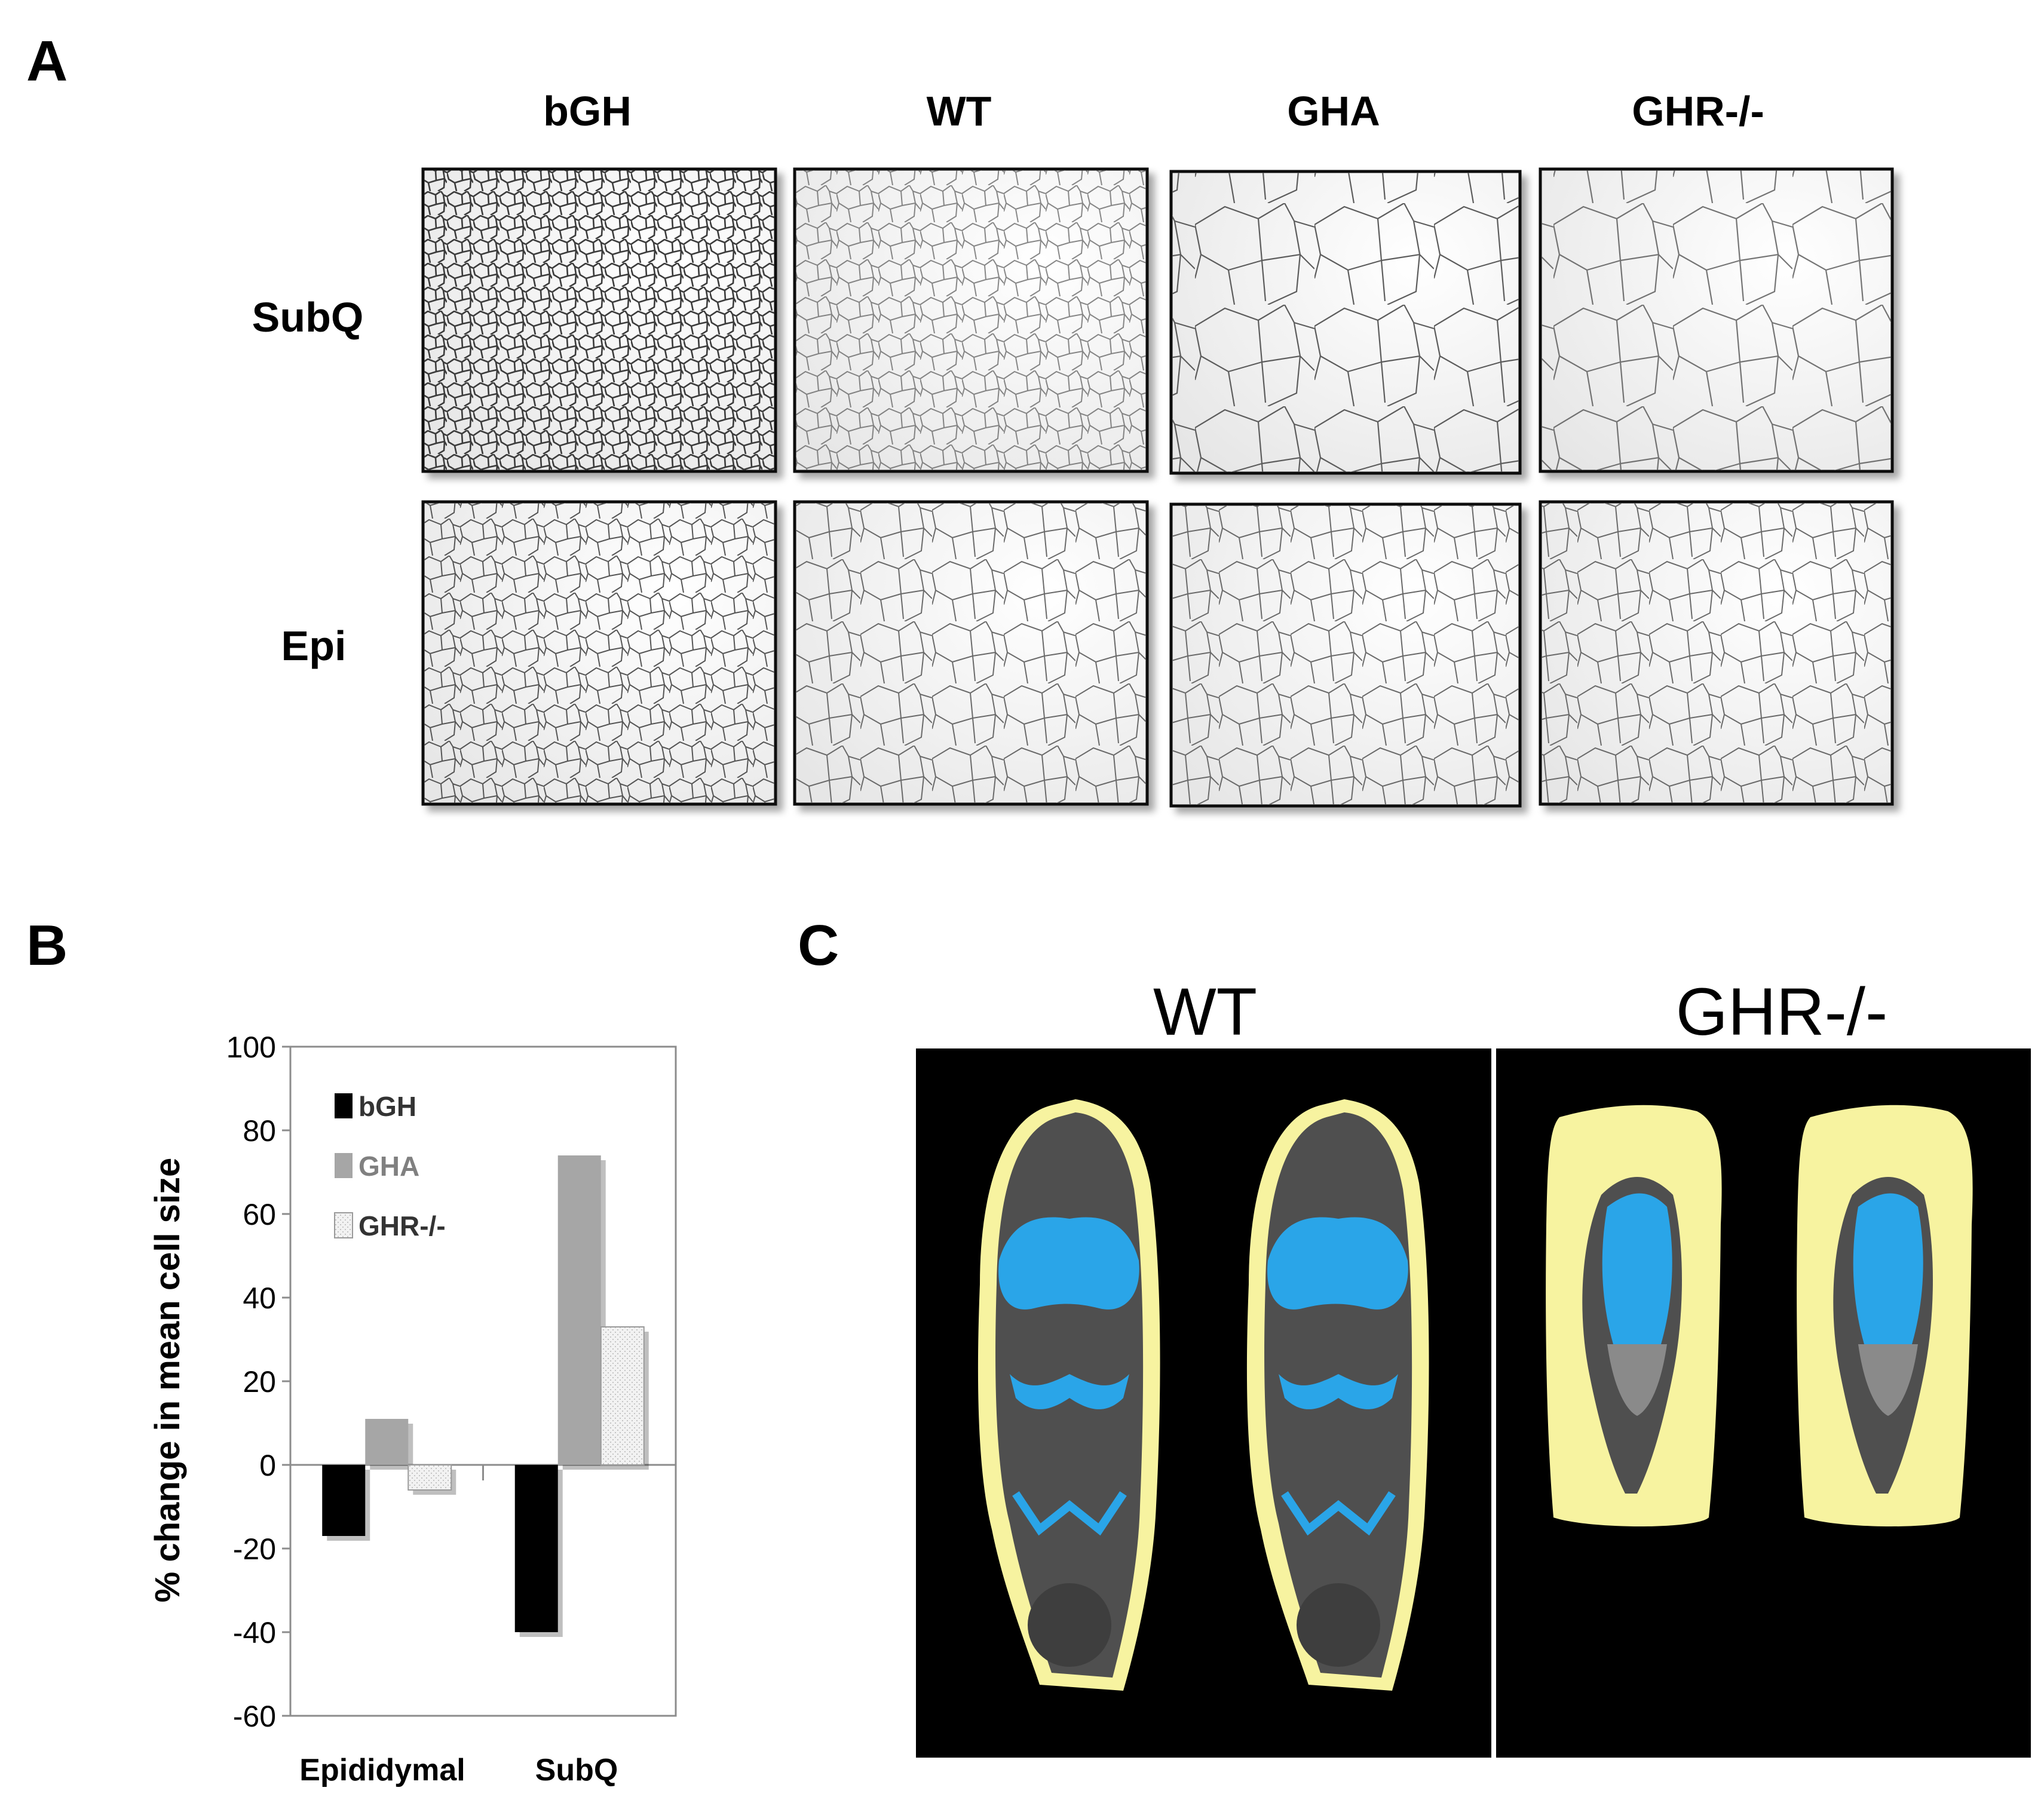  I want to click on y-tick-label: -60, so click(254, 1716).